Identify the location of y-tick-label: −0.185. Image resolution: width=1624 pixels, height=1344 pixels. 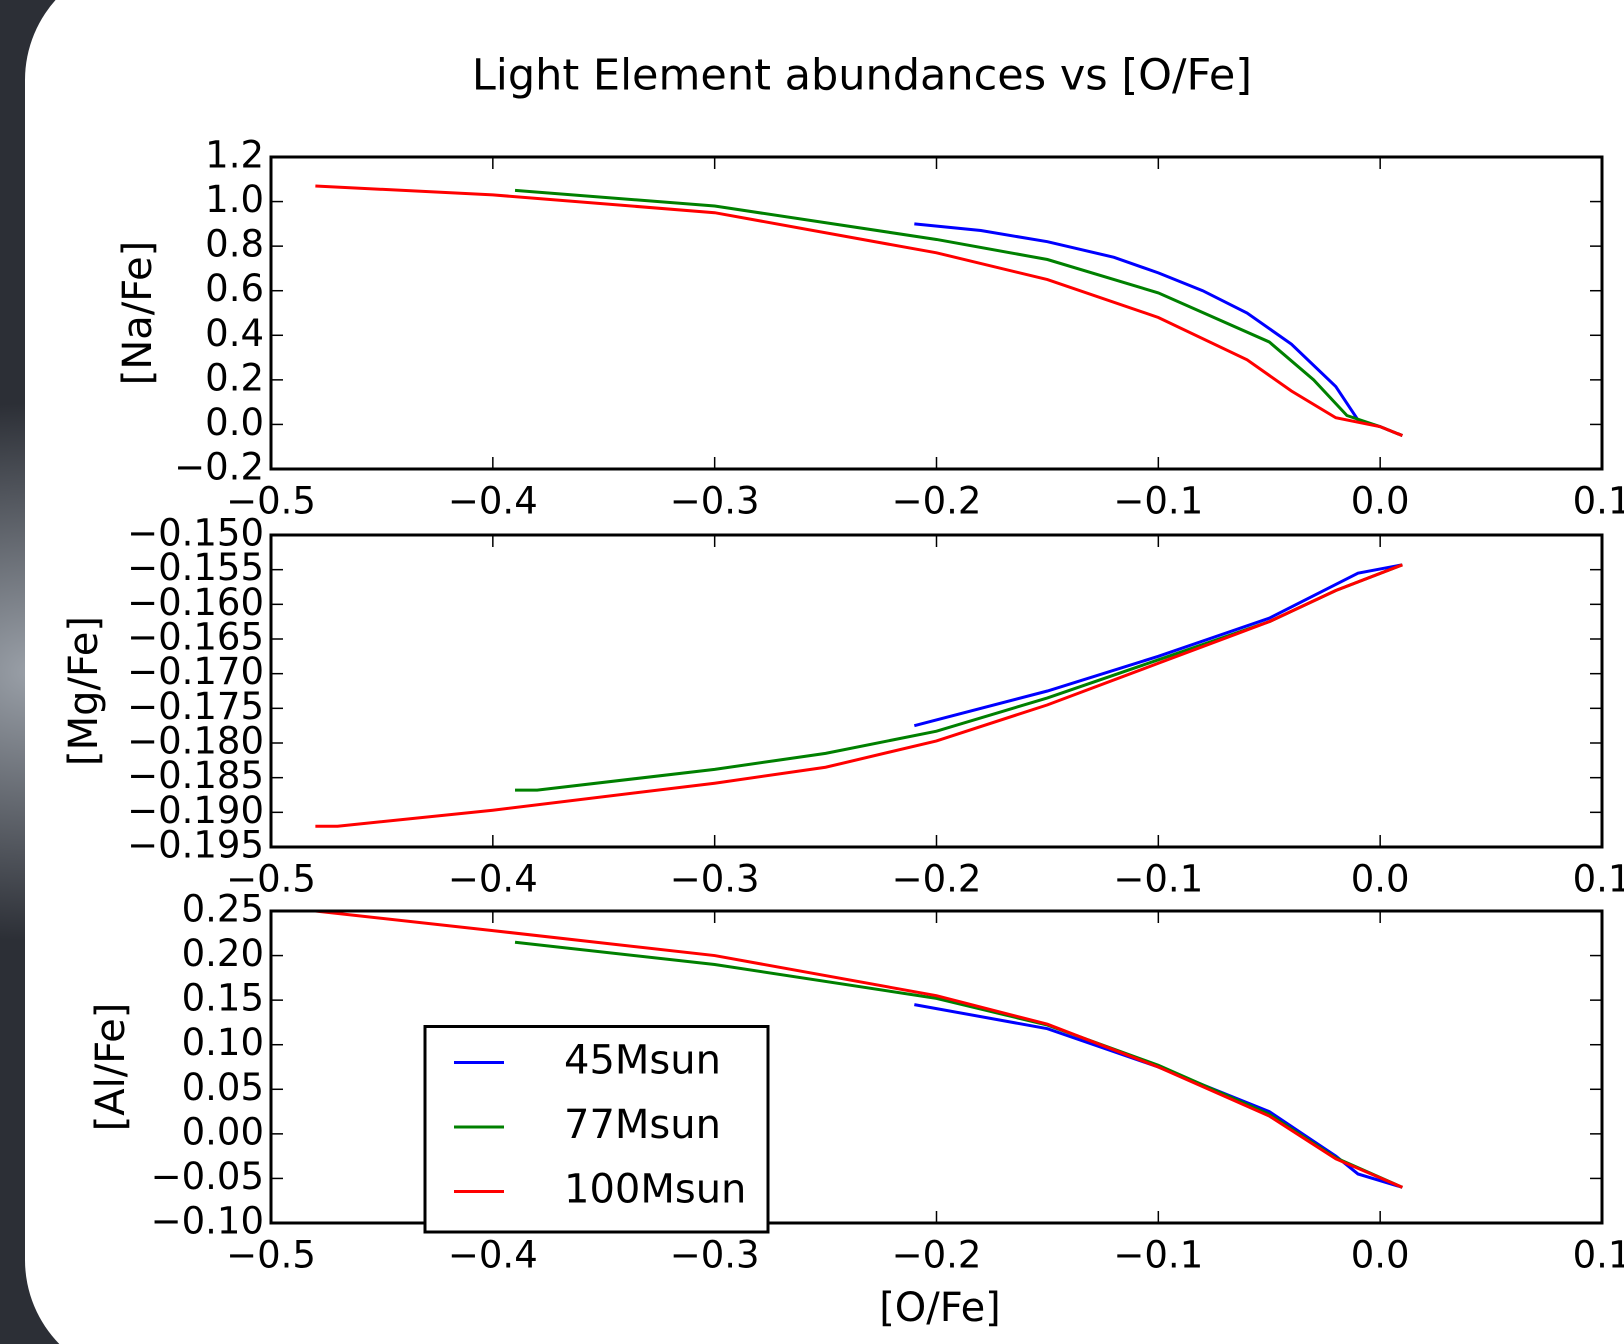
(195, 775).